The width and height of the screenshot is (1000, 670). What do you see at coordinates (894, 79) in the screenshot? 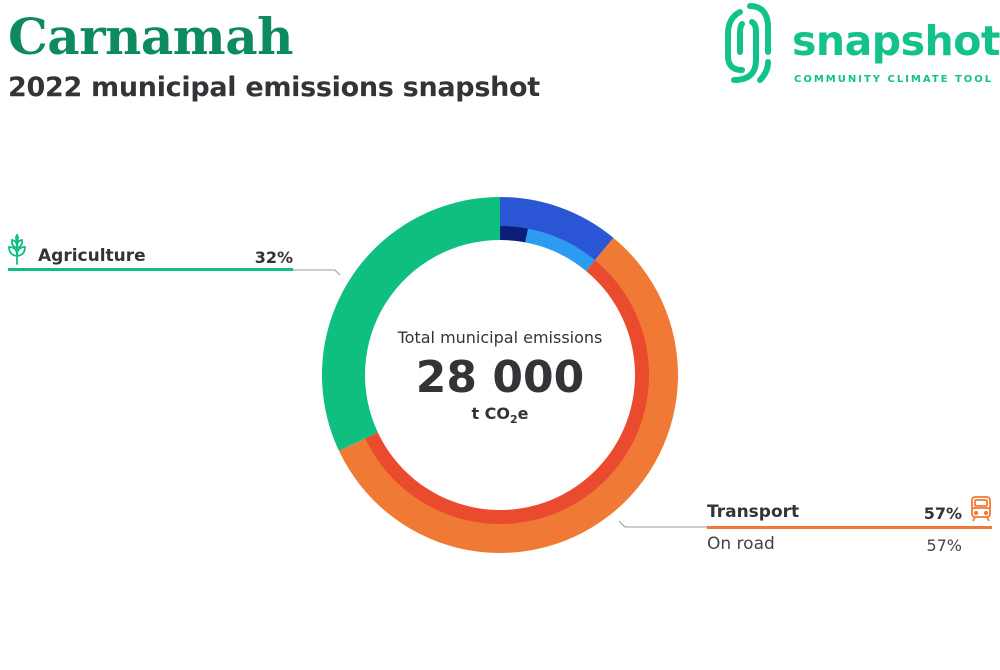
I see `logo-tagline: COMMUNITY CLIMATE TOOL` at bounding box center [894, 79].